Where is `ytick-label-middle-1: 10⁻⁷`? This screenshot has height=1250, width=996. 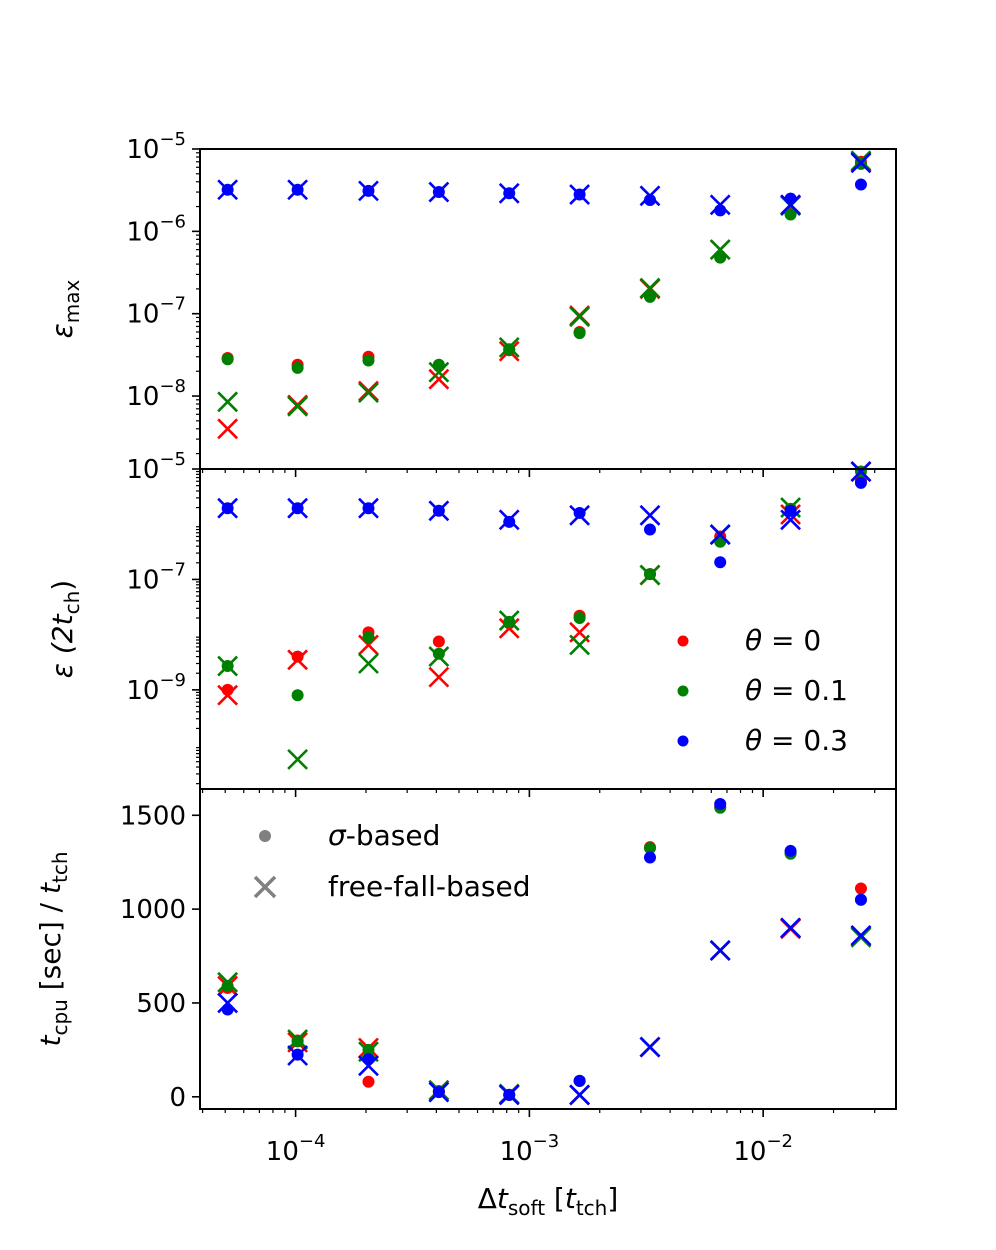
ytick-label-middle-1: 10⁻⁷ is located at coordinates (156, 577).